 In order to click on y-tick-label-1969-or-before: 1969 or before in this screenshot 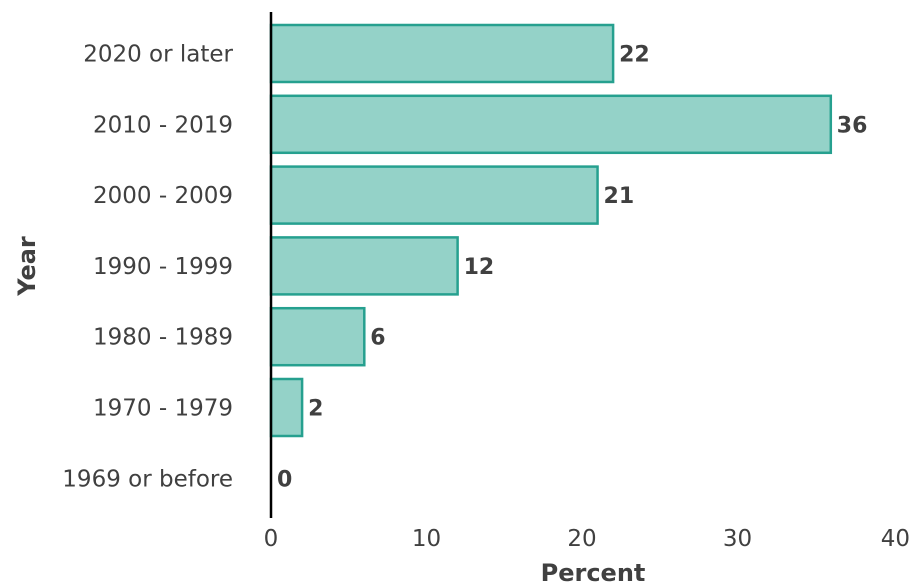, I will do `click(147, 479)`.